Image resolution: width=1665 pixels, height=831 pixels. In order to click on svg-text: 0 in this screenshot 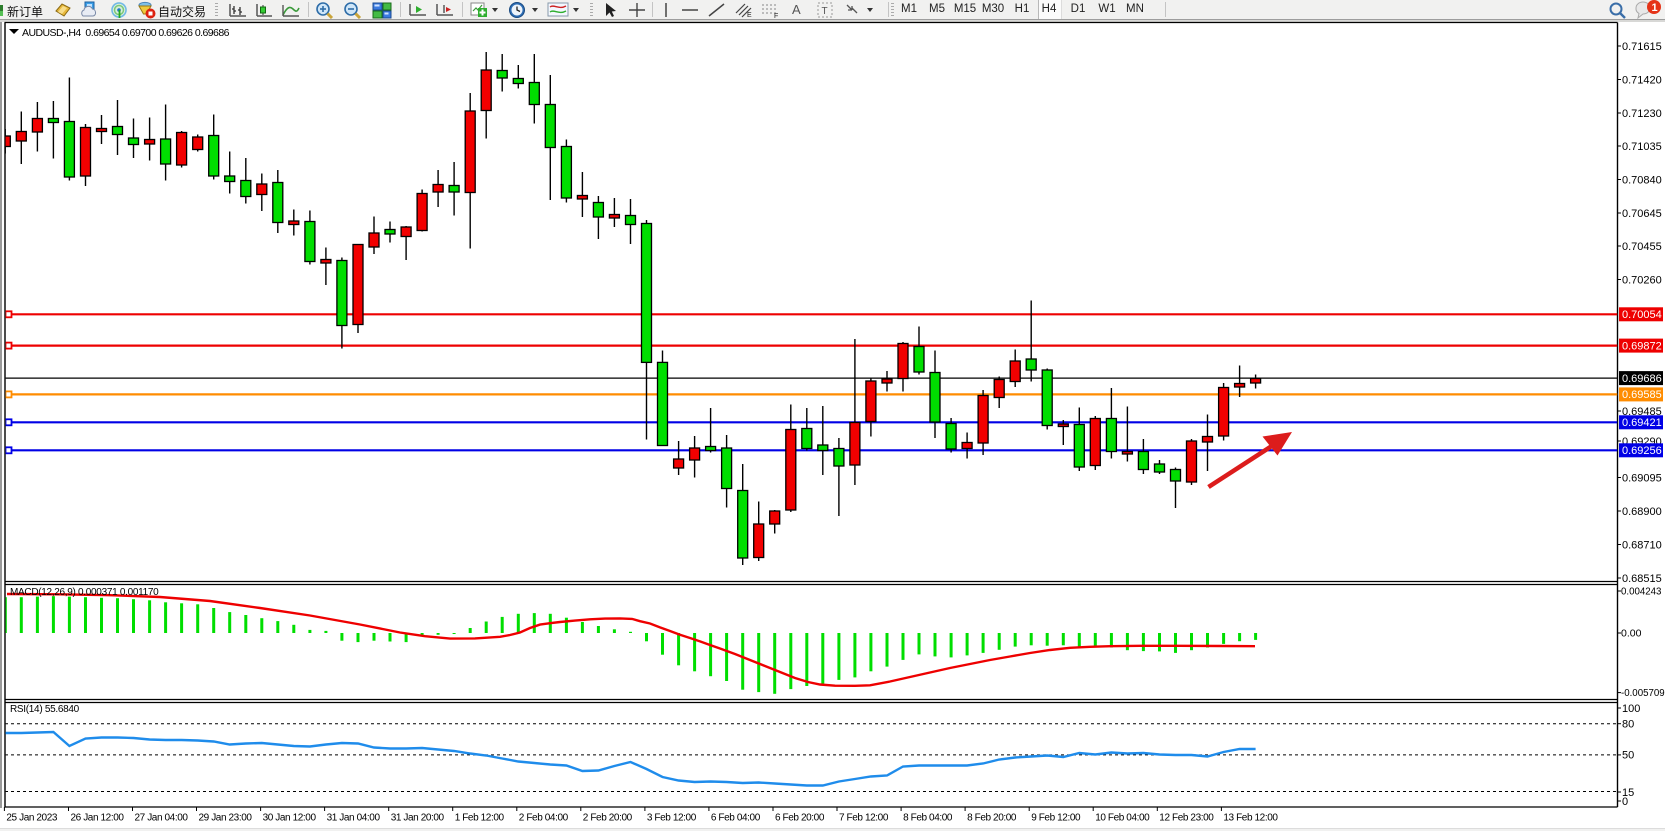, I will do `click(1625, 802)`.